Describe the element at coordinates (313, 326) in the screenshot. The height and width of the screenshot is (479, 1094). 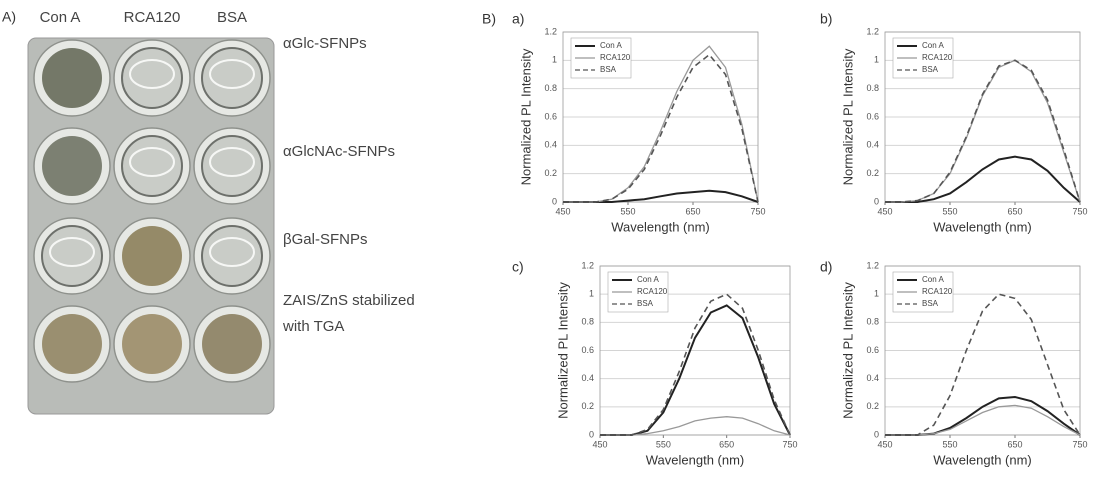
I see `row-label: with TGA` at that location.